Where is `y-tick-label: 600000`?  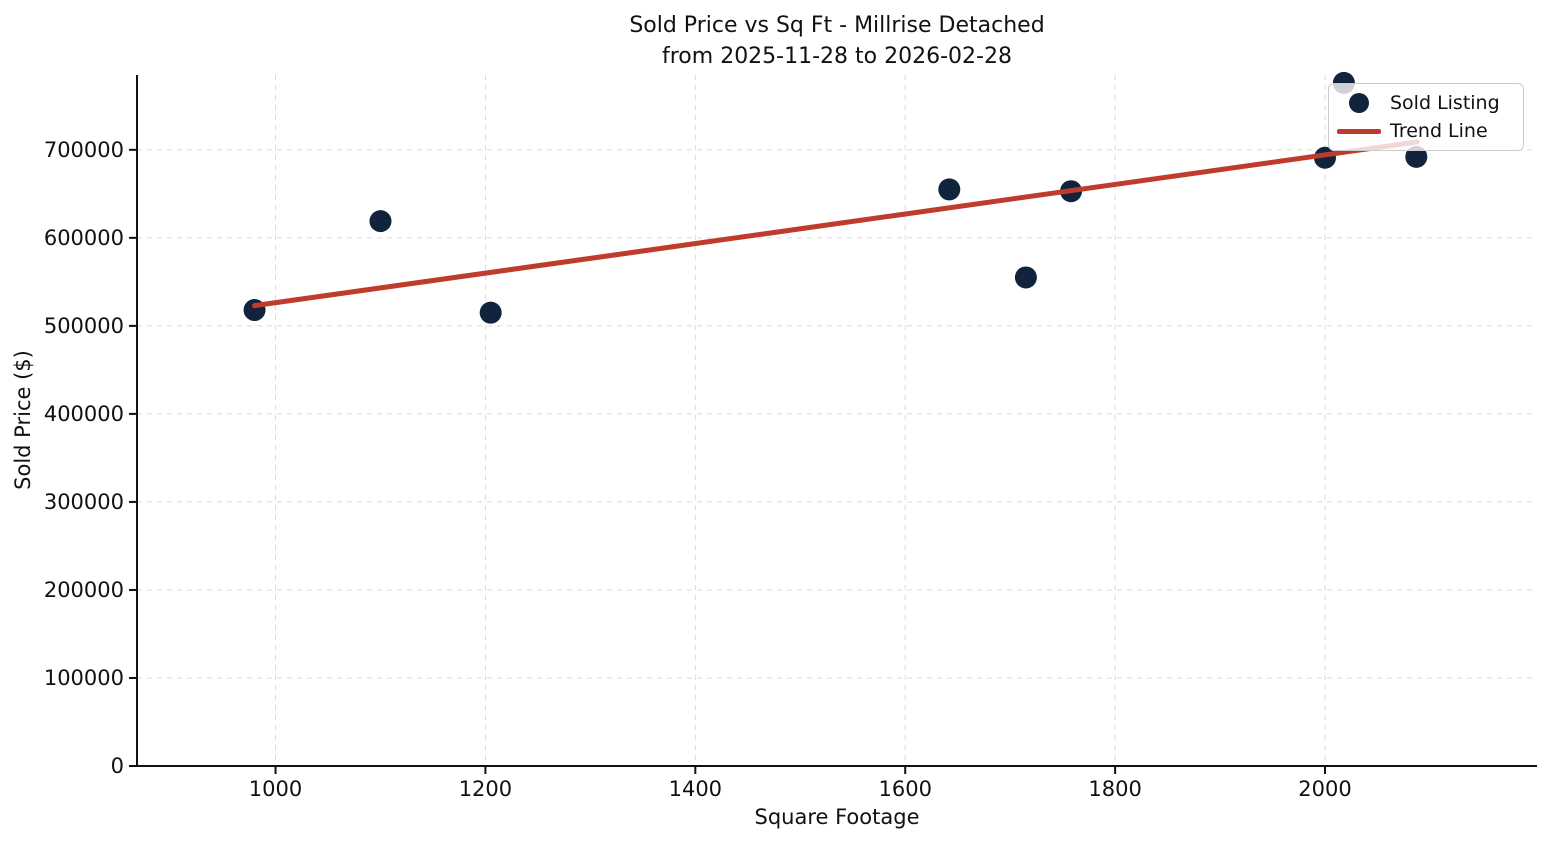 y-tick-label: 600000 is located at coordinates (84, 238).